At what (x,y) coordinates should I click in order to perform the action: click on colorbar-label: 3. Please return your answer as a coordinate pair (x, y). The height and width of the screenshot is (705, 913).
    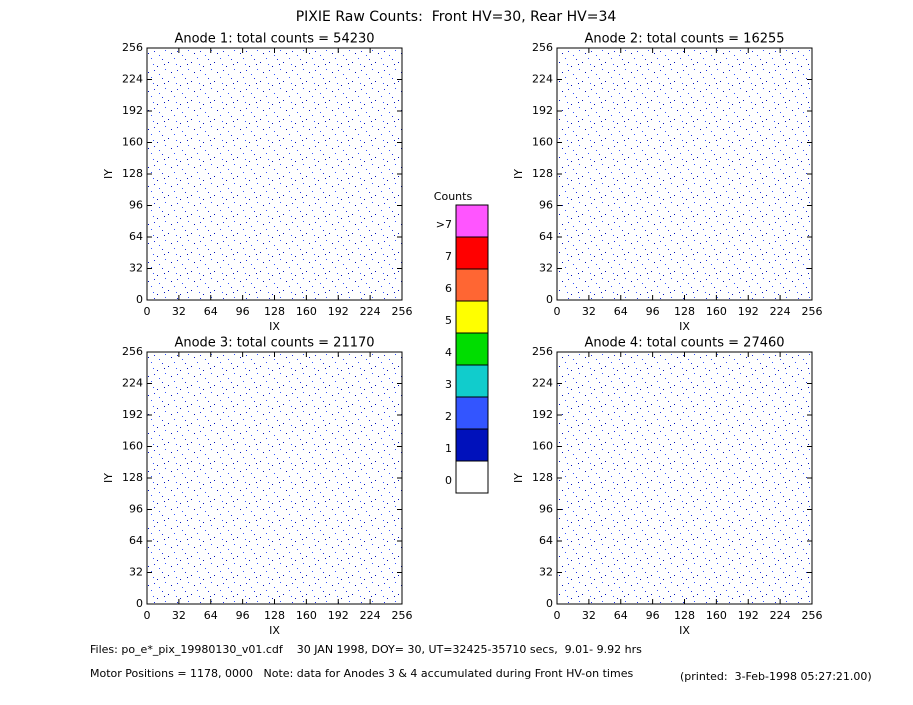
    Looking at the image, I should click on (448, 384).